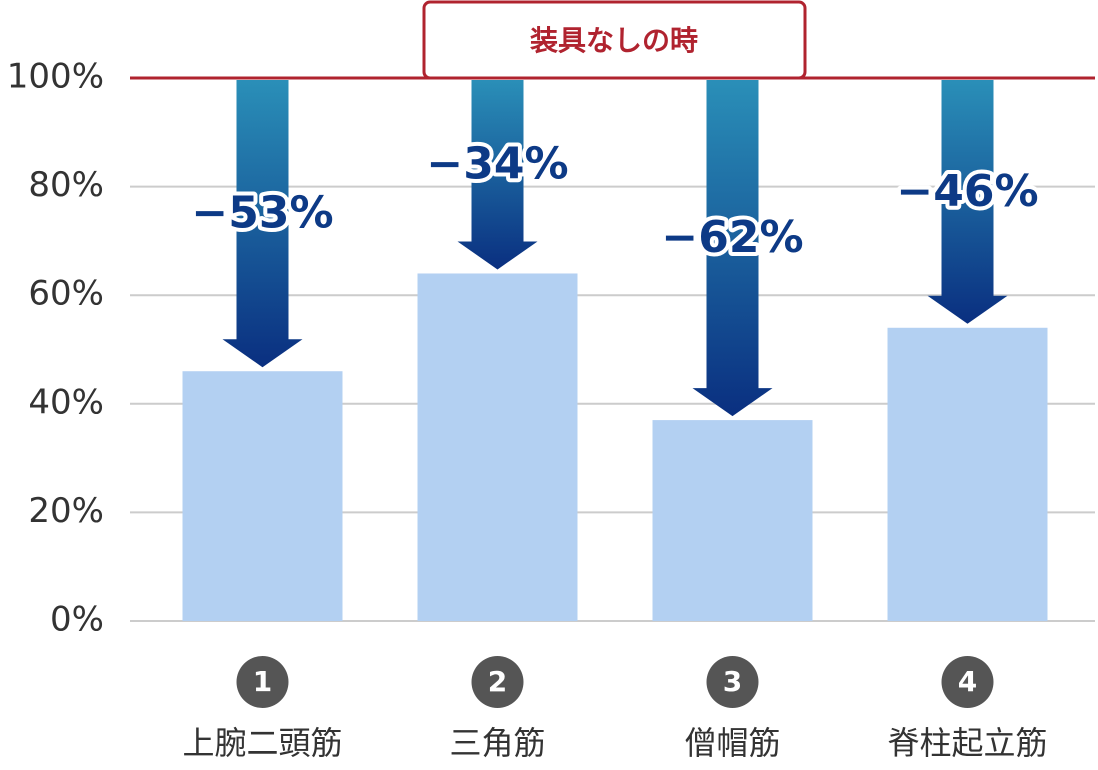  What do you see at coordinates (967, 191) in the screenshot?
I see `reduction-label: −46%` at bounding box center [967, 191].